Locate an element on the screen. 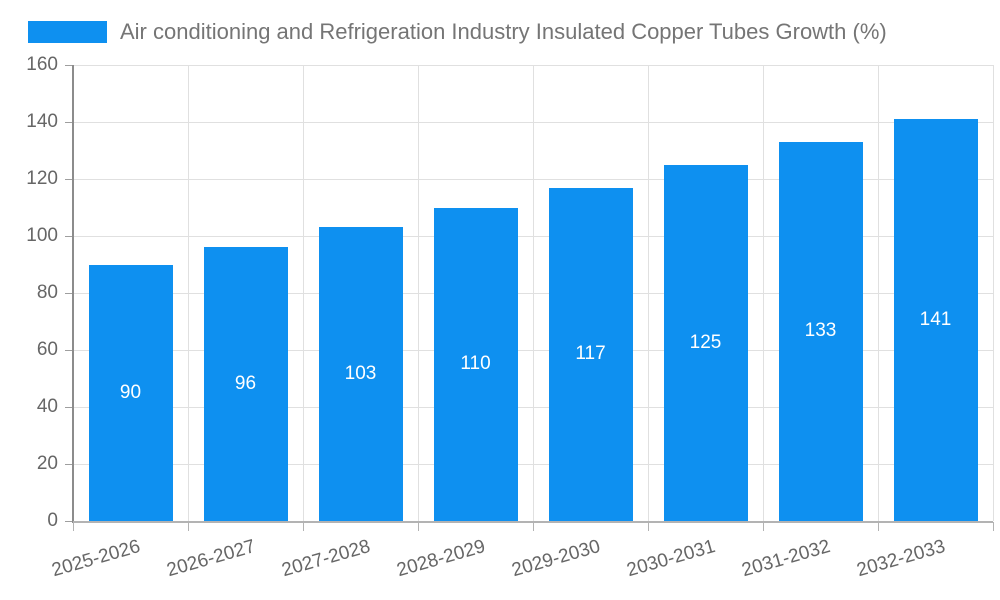  x-tick-label: 2030-2031 is located at coordinates (671, 559).